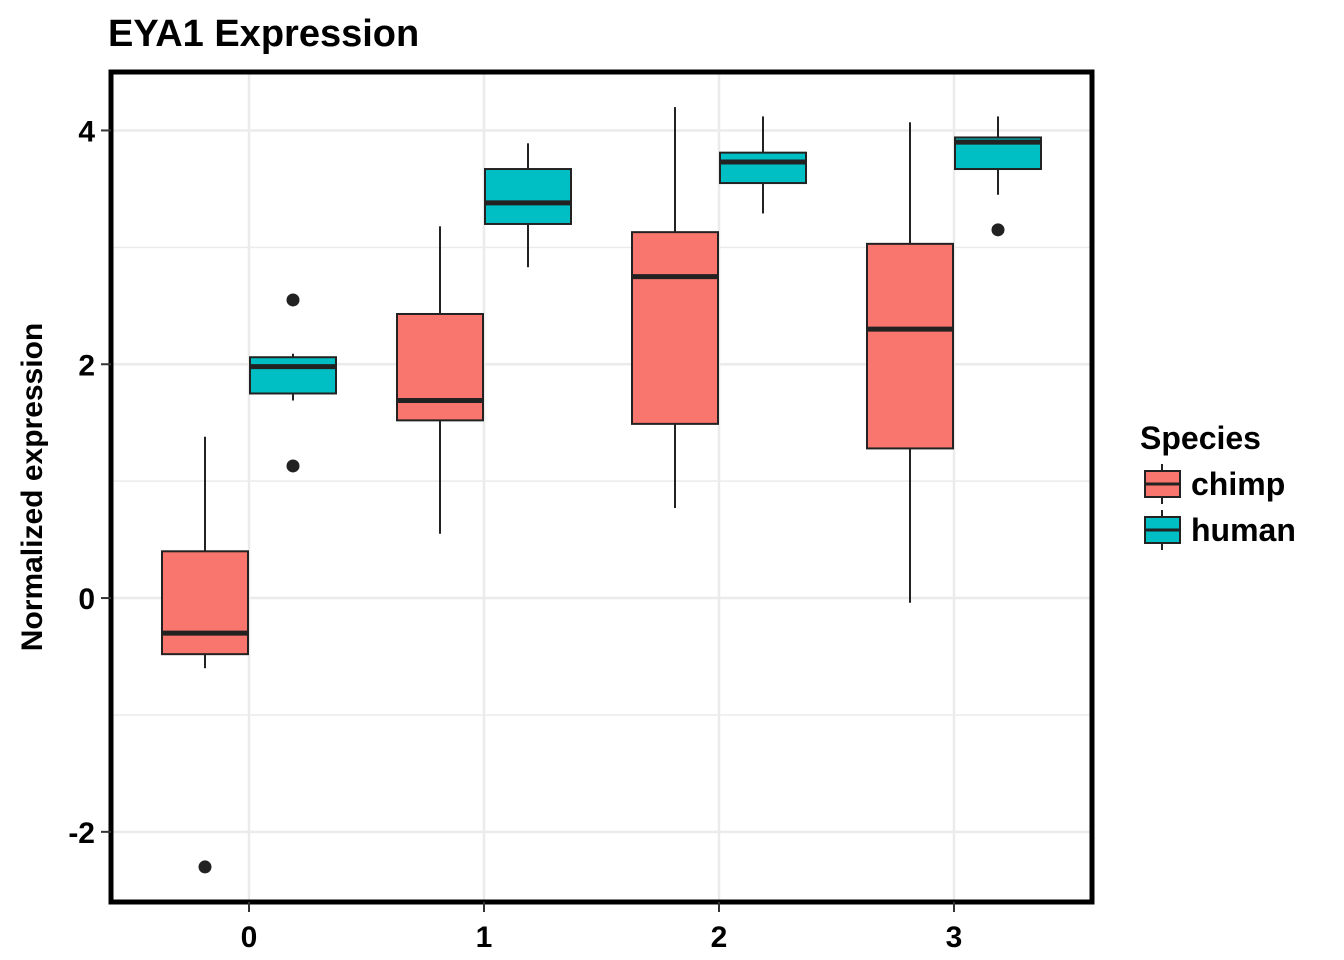 The height and width of the screenshot is (960, 1344). What do you see at coordinates (81, 833) in the screenshot?
I see `y-tick-label: -2` at bounding box center [81, 833].